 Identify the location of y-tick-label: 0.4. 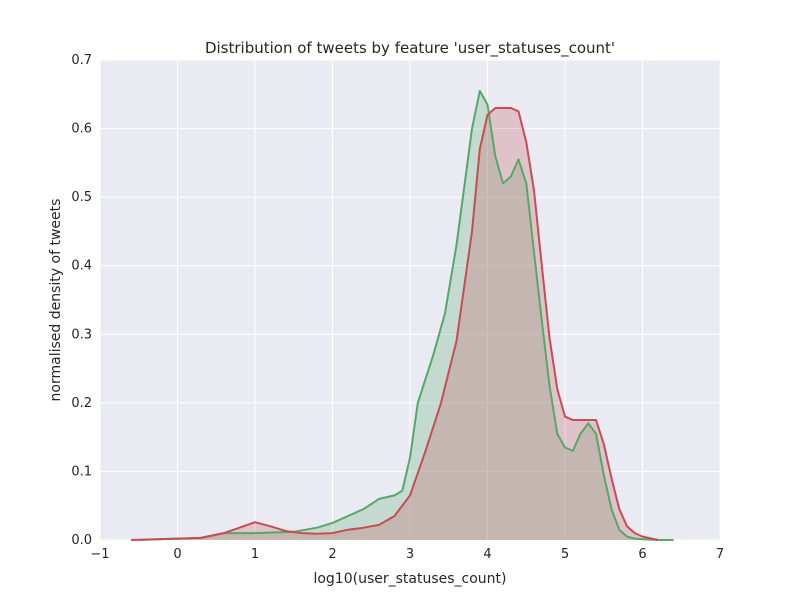
(81, 266).